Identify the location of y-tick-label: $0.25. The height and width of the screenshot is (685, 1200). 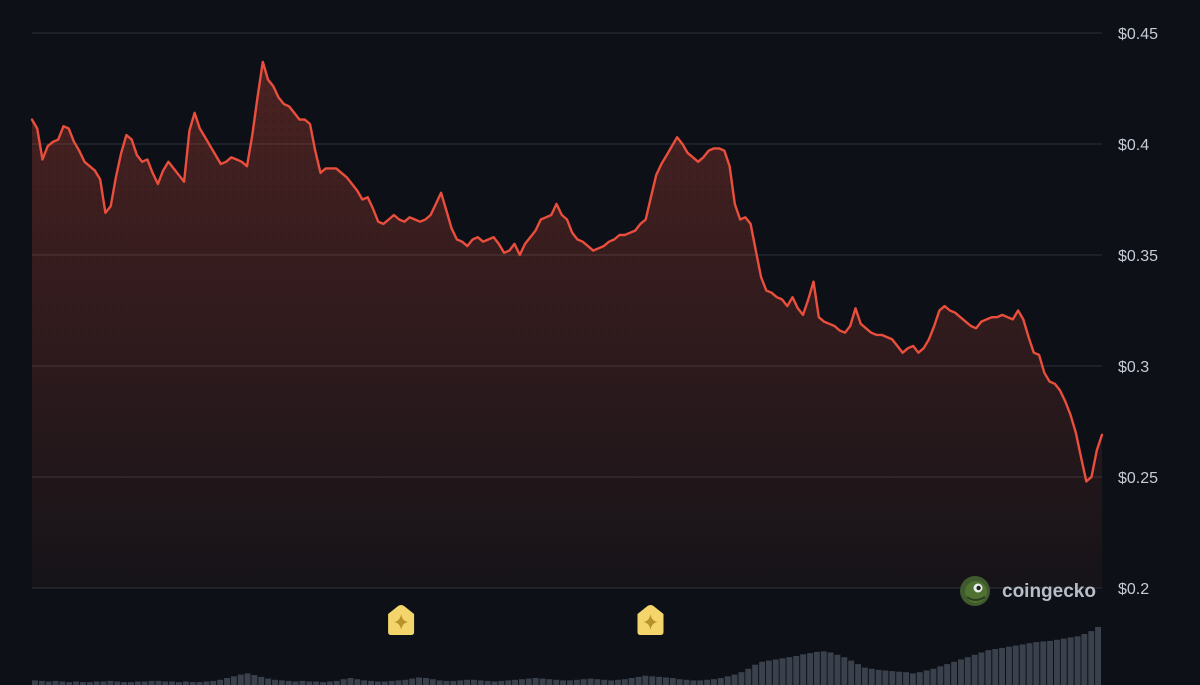
(1138, 478).